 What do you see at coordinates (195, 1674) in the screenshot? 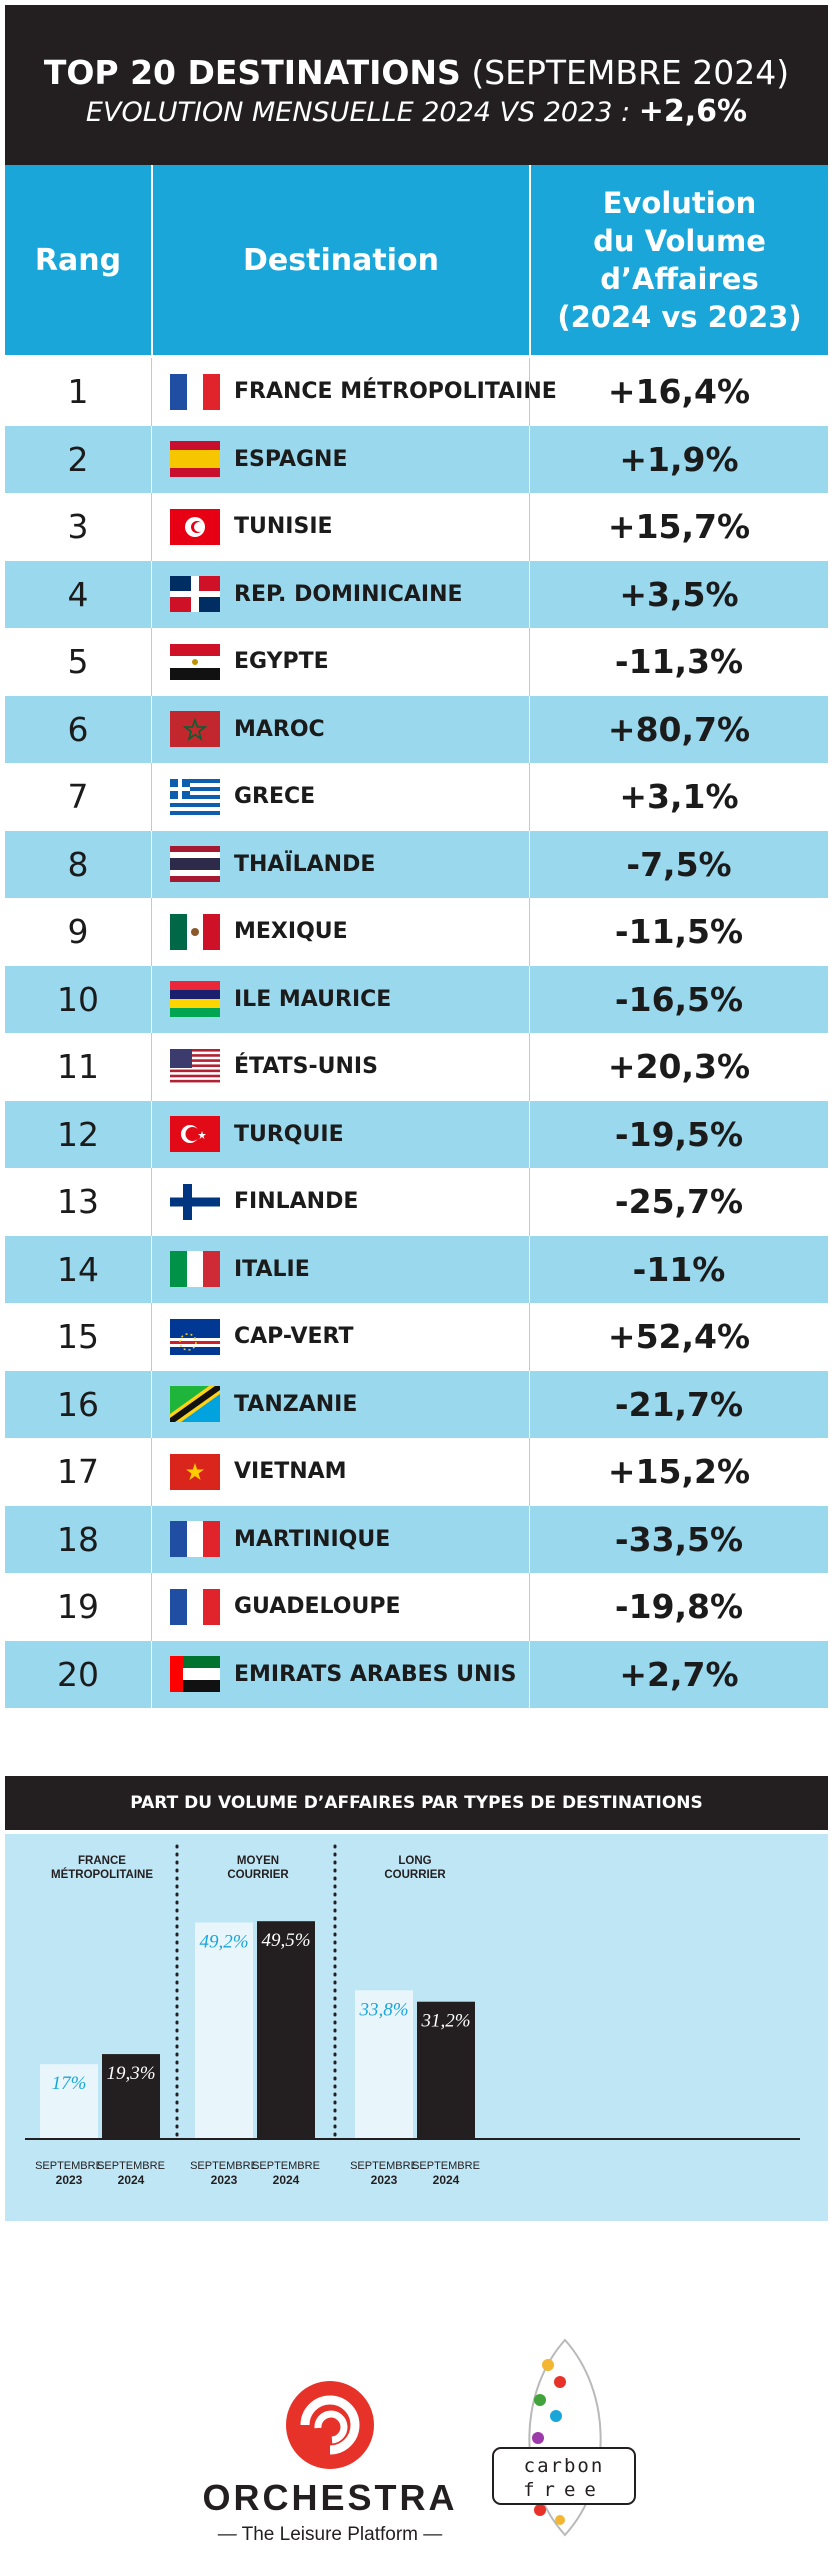
I see `uae-flag-icon` at bounding box center [195, 1674].